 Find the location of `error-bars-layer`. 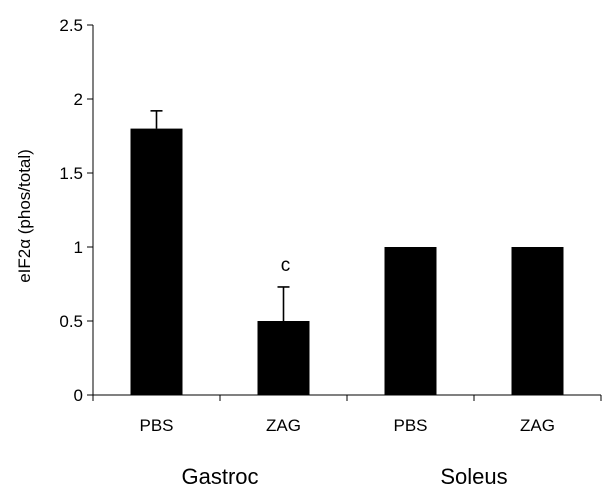

error-bars-layer is located at coordinates (220, 215).